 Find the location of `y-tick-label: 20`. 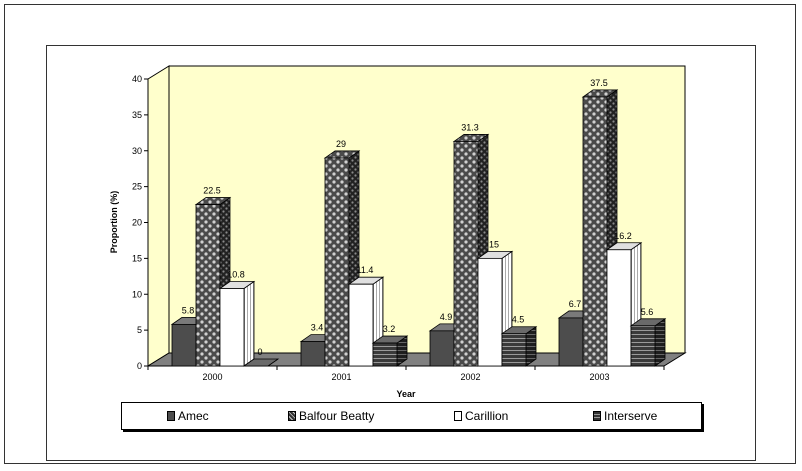

y-tick-label: 20 is located at coordinates (137, 223).